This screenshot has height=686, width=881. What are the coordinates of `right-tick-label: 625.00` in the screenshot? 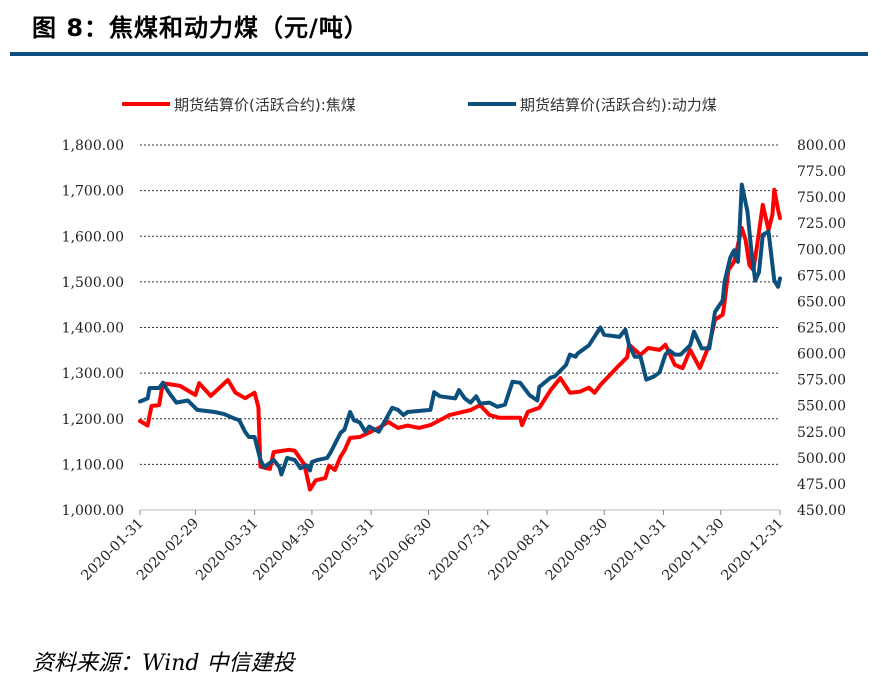 It's located at (821, 329).